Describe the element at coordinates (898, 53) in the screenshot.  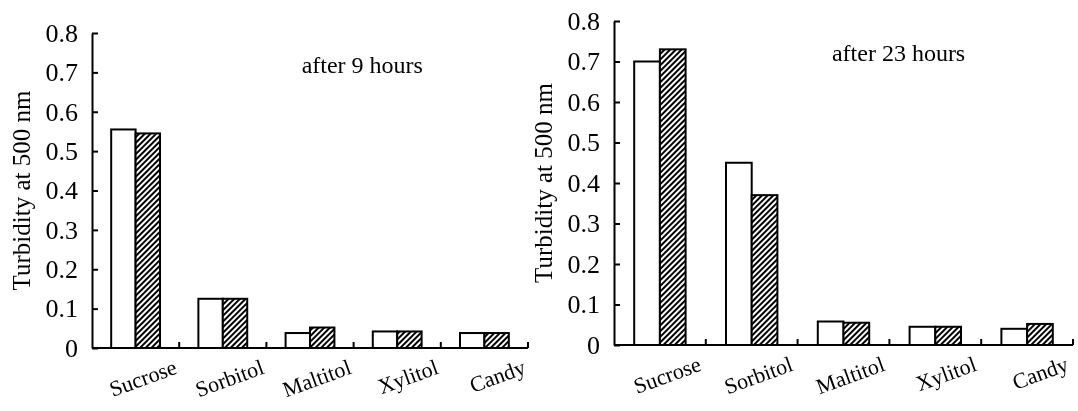
I see `text: after 23 hours` at that location.